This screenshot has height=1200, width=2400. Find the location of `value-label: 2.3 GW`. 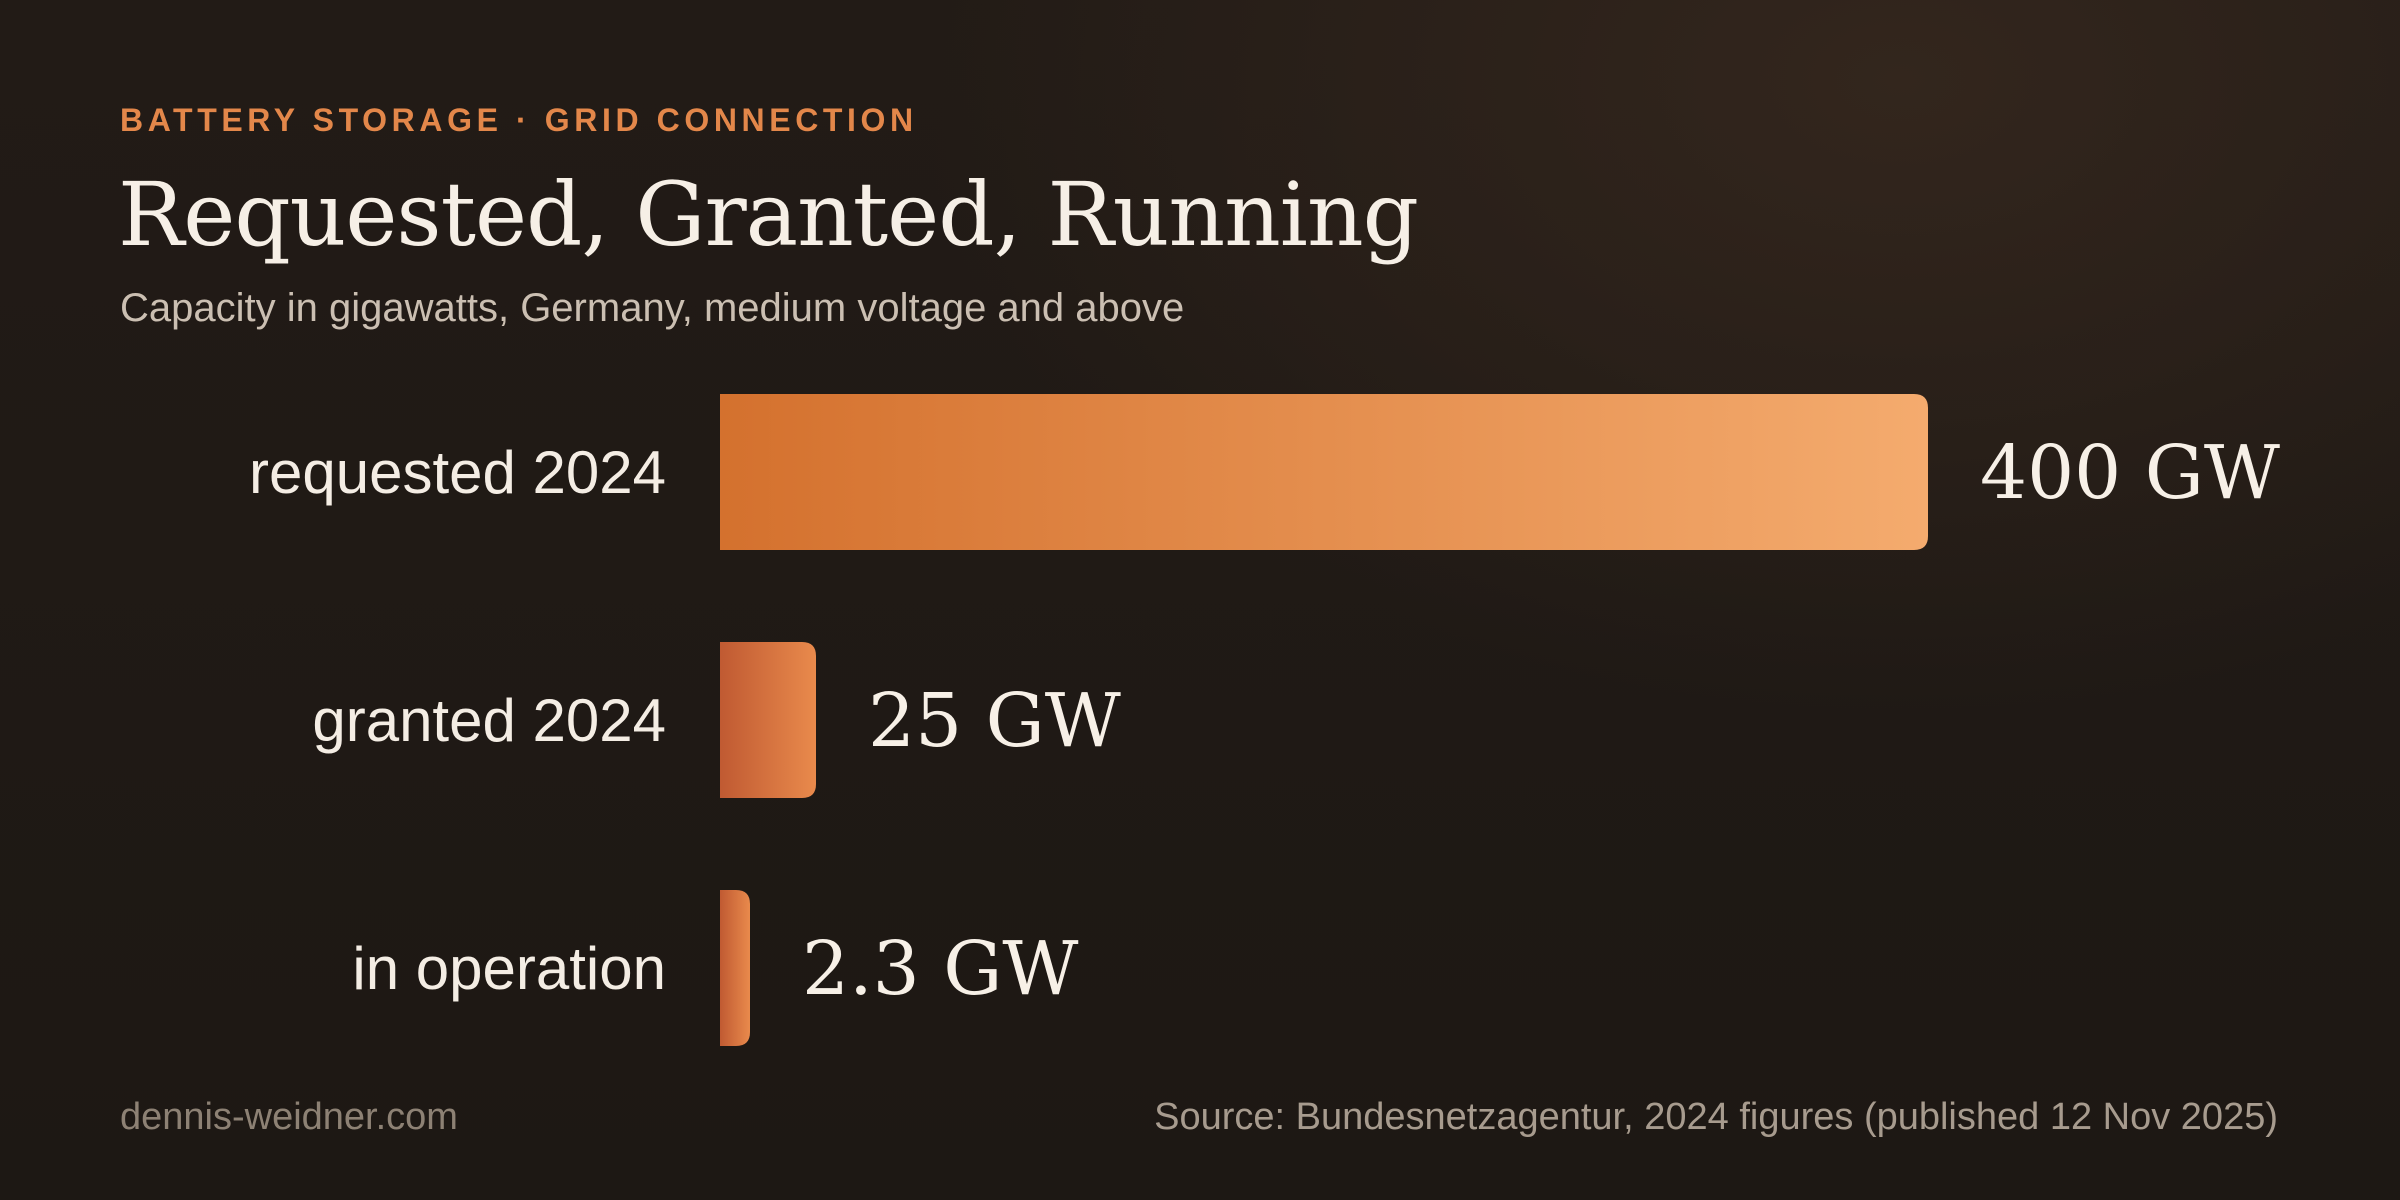

value-label: 2.3 GW is located at coordinates (940, 969).